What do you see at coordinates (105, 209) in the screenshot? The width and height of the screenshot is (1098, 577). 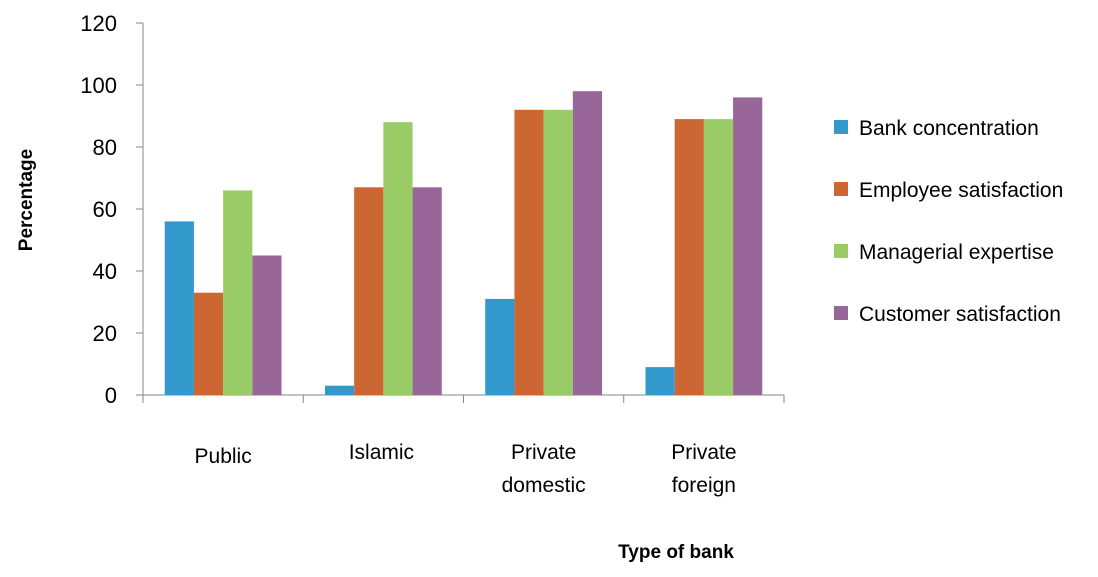 I see `y-tick-label: 60` at bounding box center [105, 209].